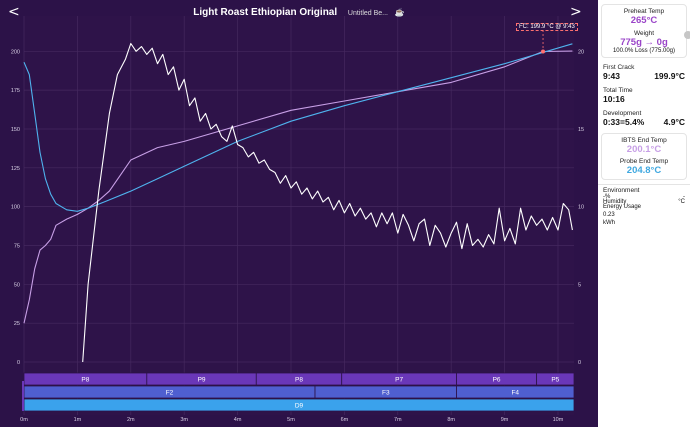 The width and height of the screenshot is (690, 427). Describe the element at coordinates (622, 113) in the screenshot. I see `development-label: Development` at that location.